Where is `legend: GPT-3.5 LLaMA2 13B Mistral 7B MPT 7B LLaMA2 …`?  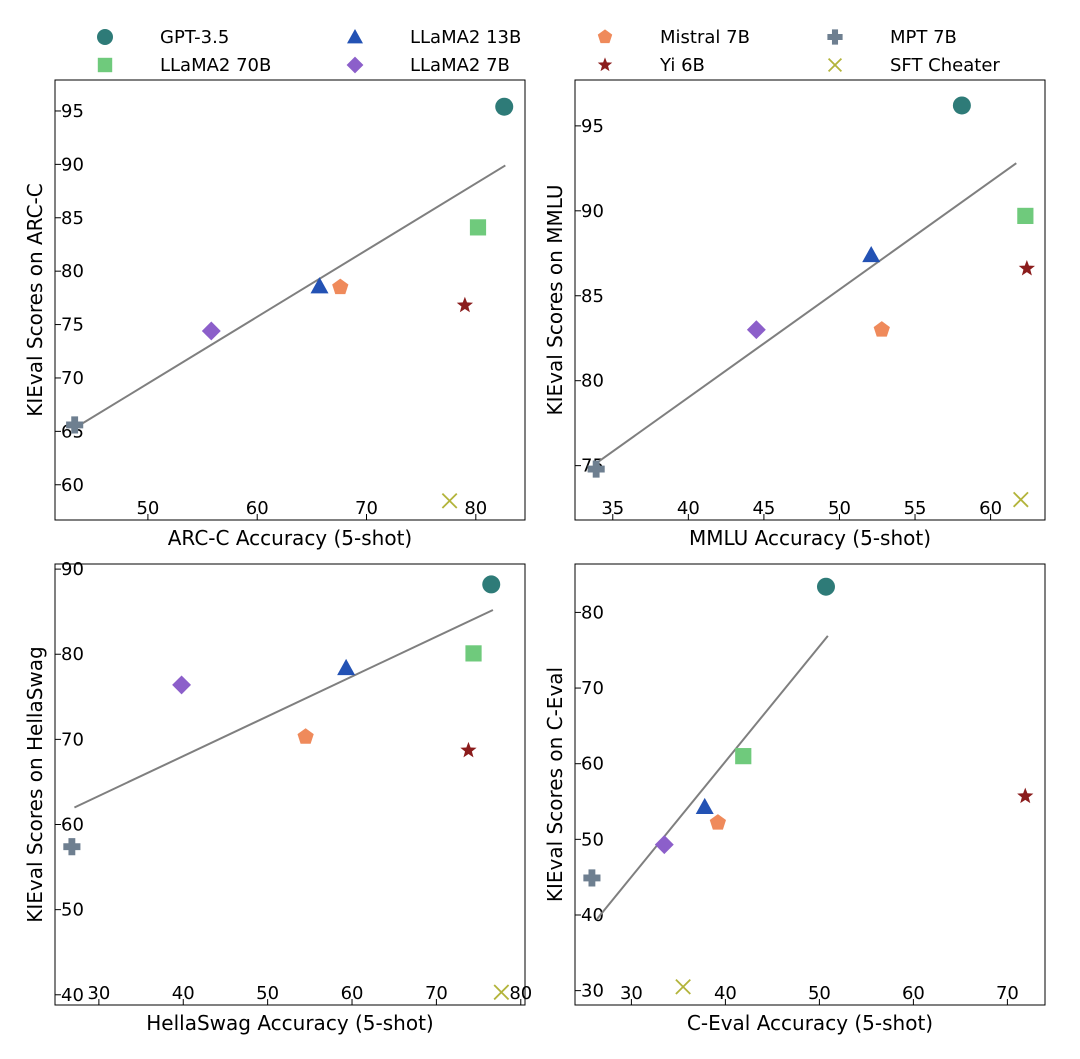 legend: GPT-3.5 LLaMA2 13B Mistral 7B MPT 7B LLaMA2 … is located at coordinates (548, 51).